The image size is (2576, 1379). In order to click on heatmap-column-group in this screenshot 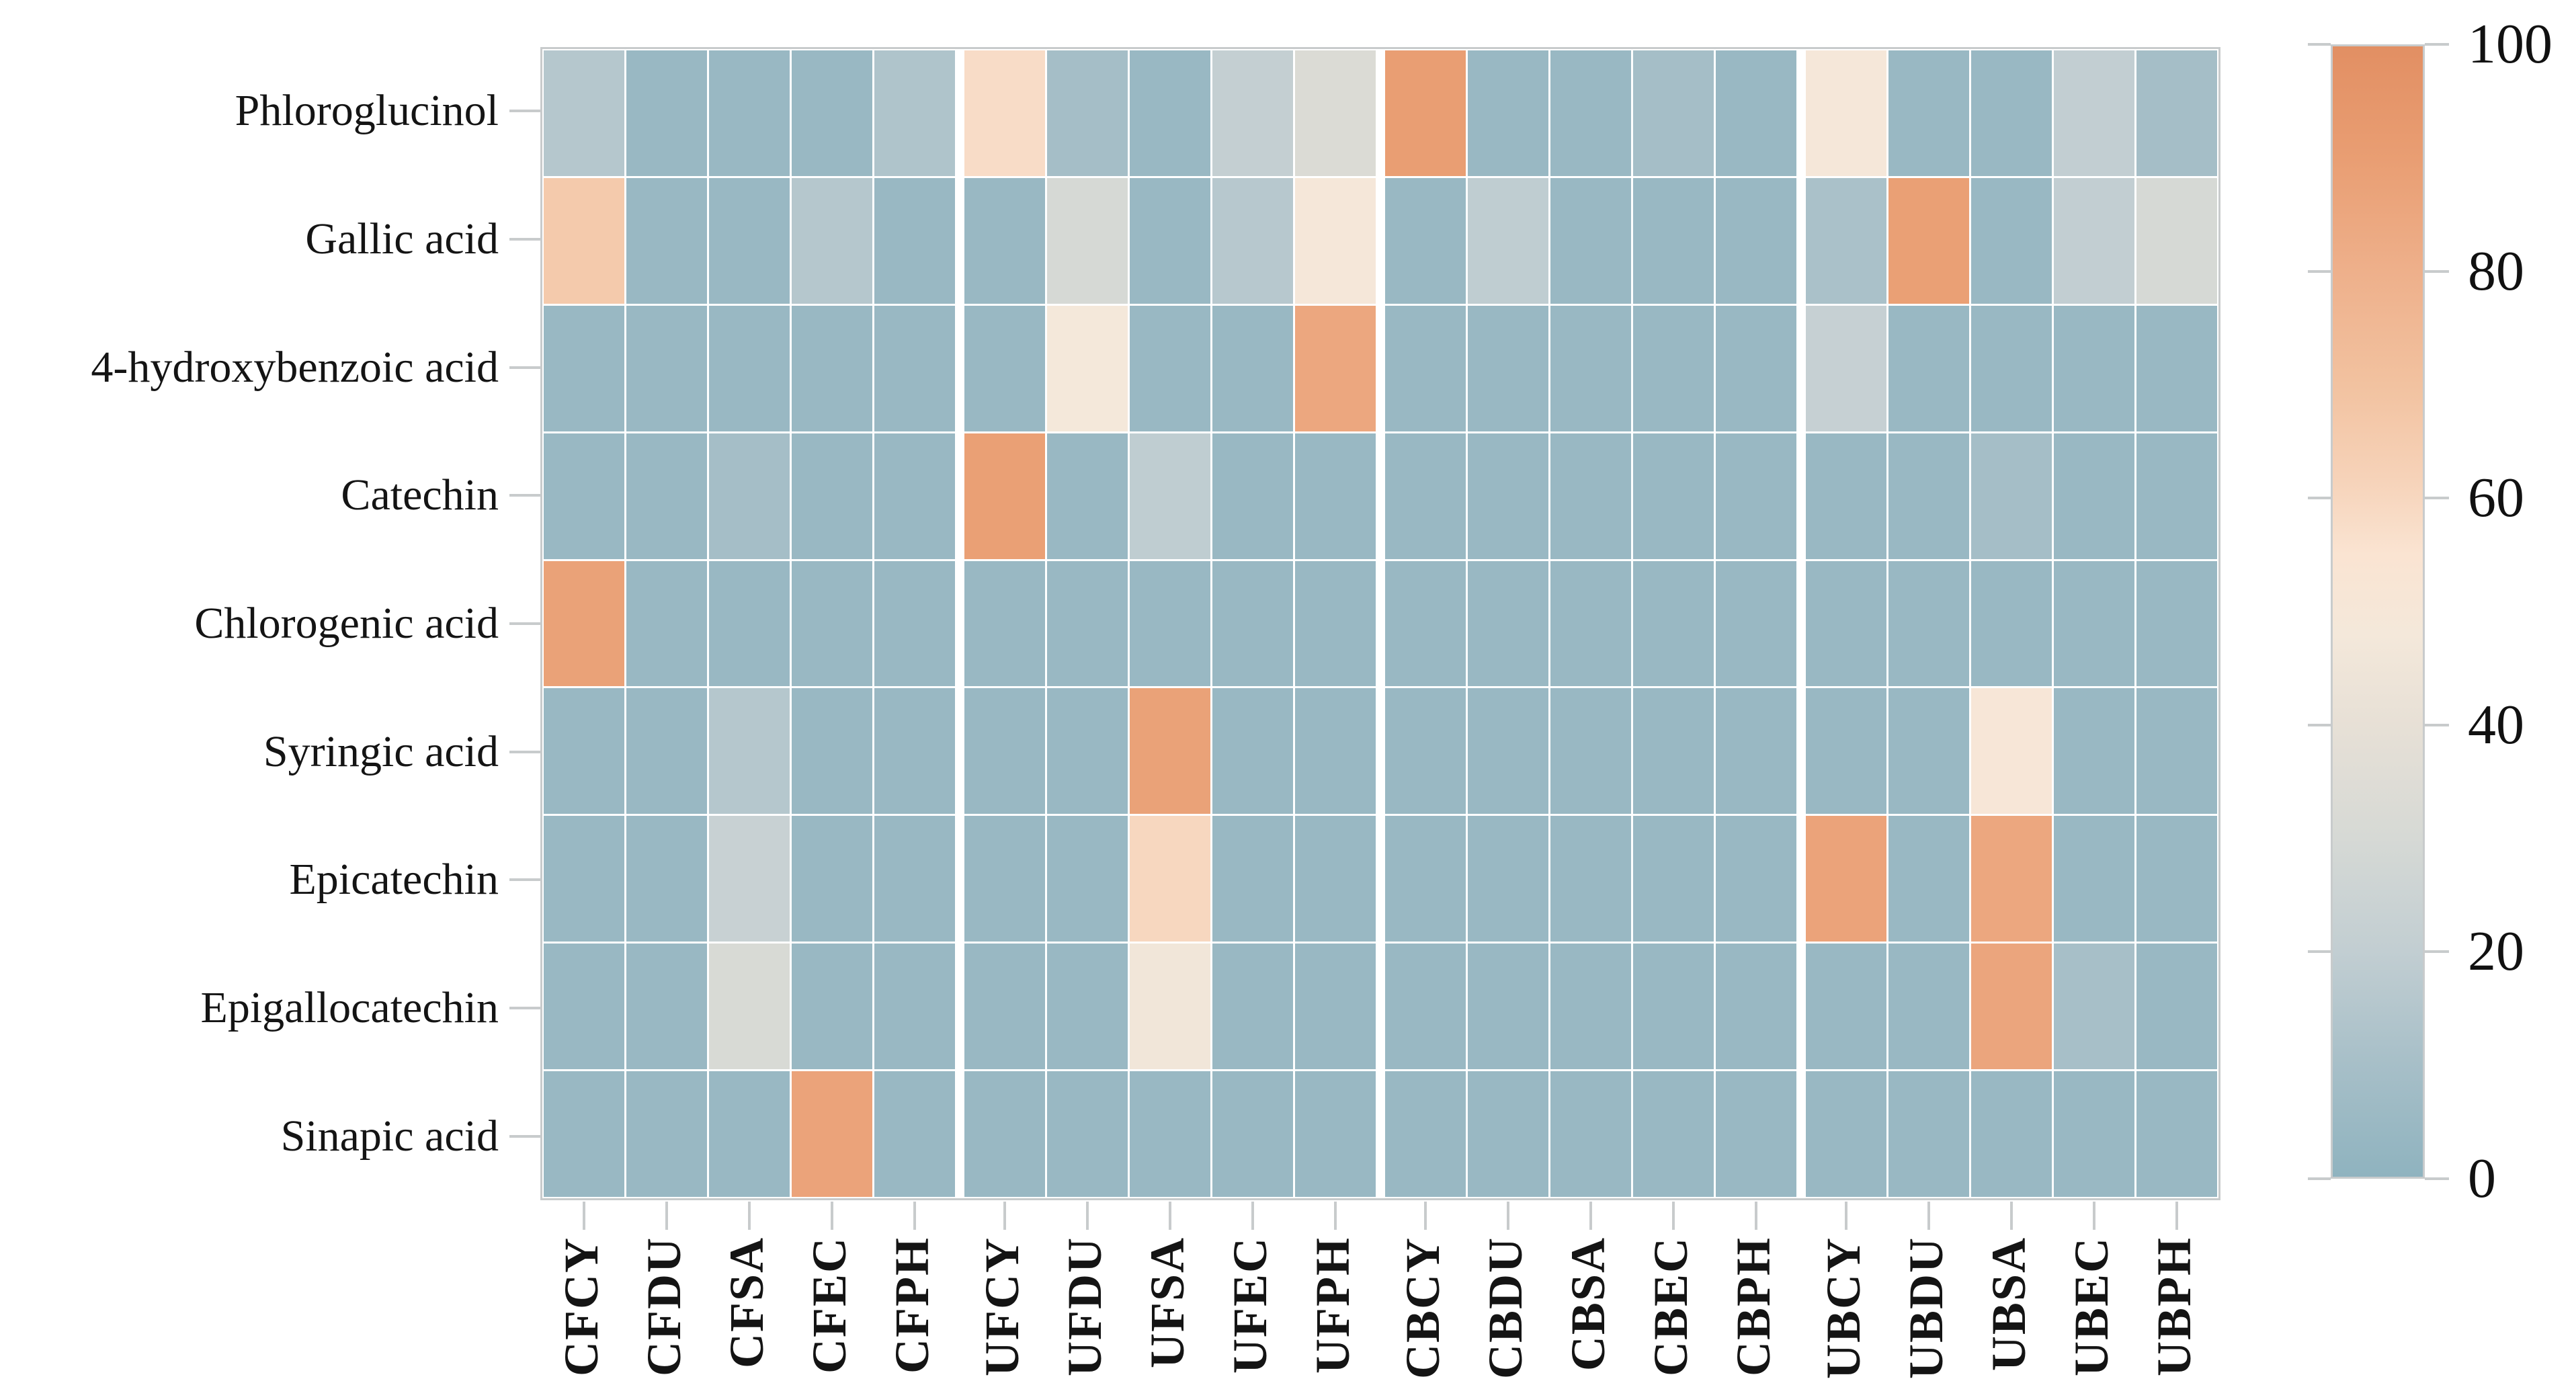, I will do `click(2011, 623)`.